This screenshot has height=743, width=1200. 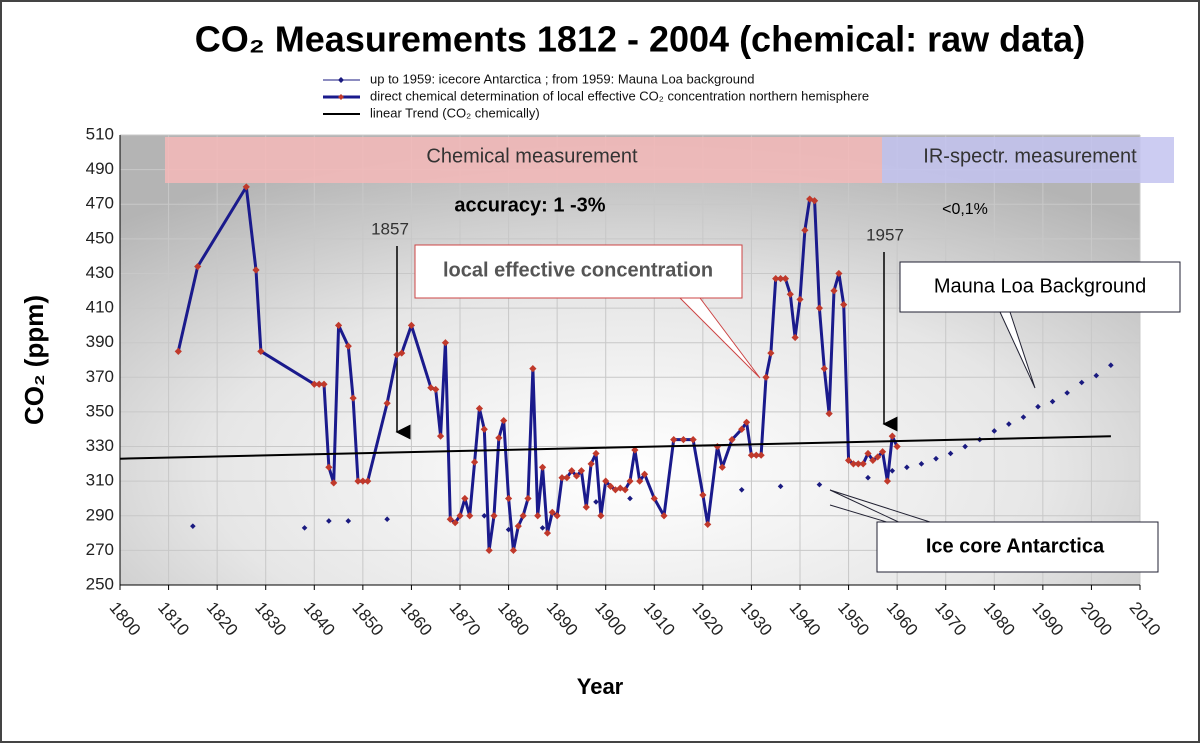 What do you see at coordinates (100, 203) in the screenshot?
I see `y-tick-label: 470` at bounding box center [100, 203].